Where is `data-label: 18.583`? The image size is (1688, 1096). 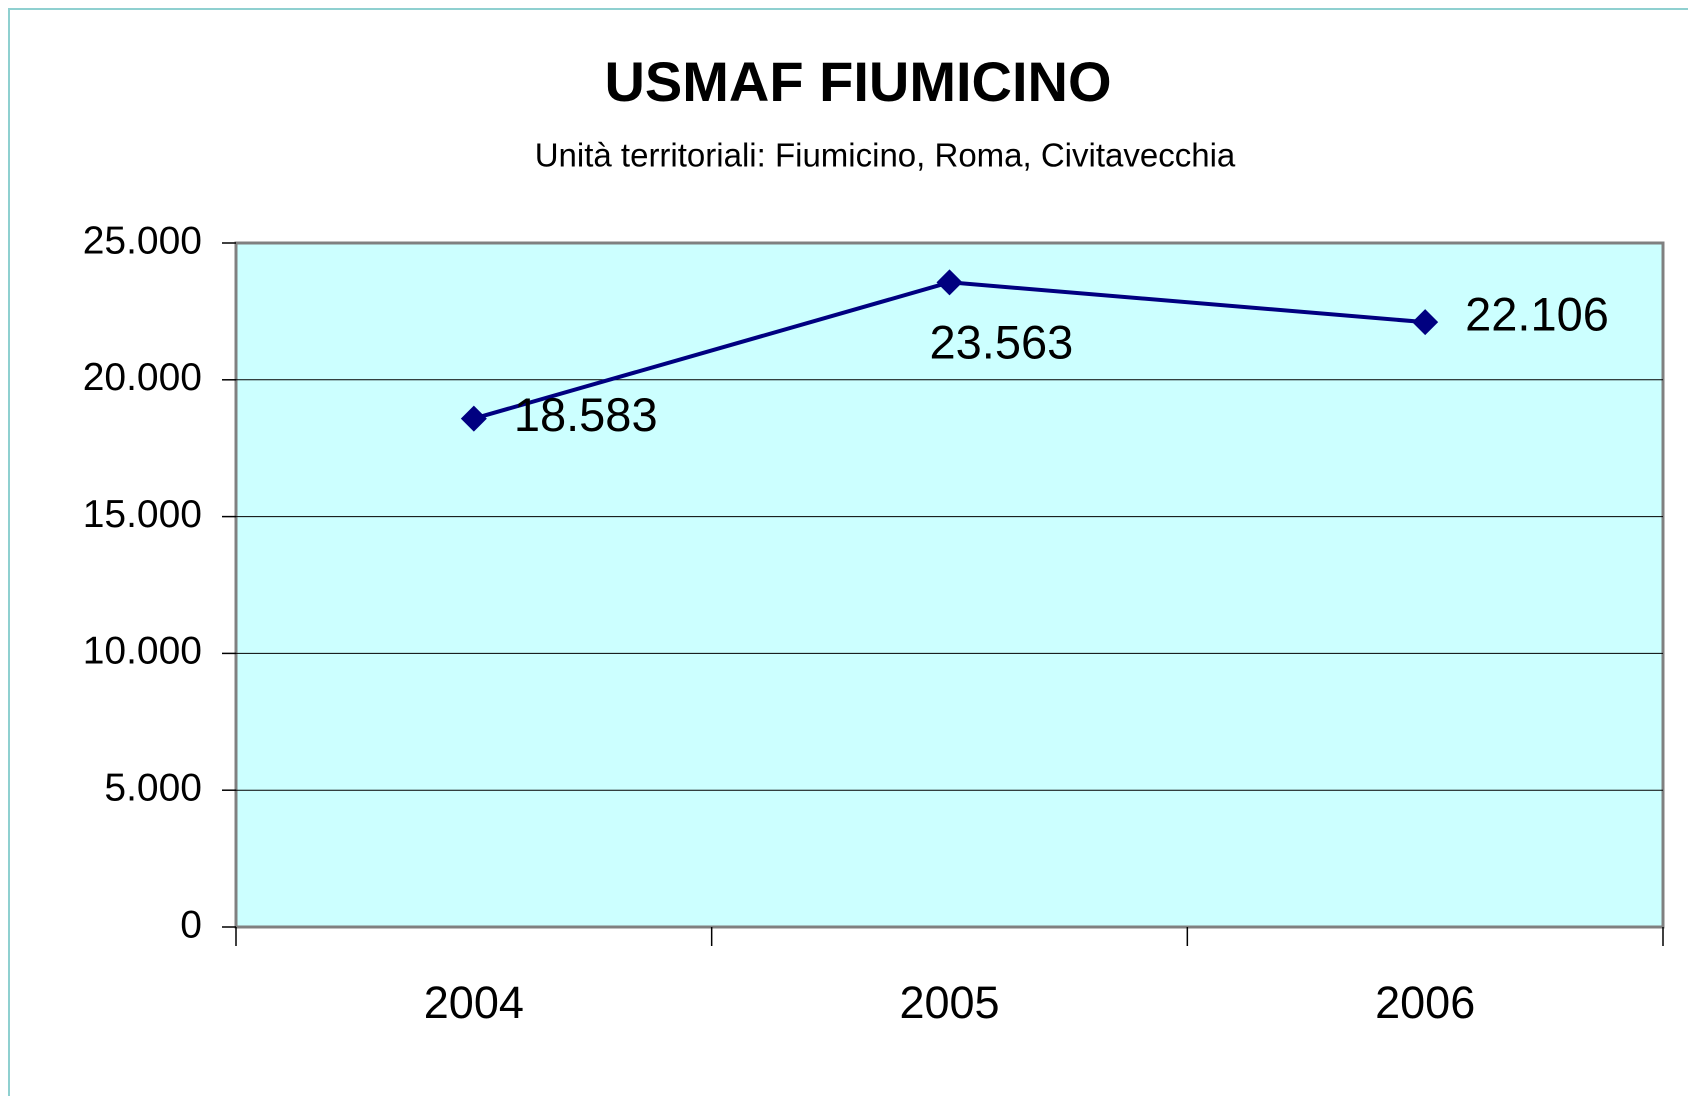
data-label: 18.583 is located at coordinates (586, 414).